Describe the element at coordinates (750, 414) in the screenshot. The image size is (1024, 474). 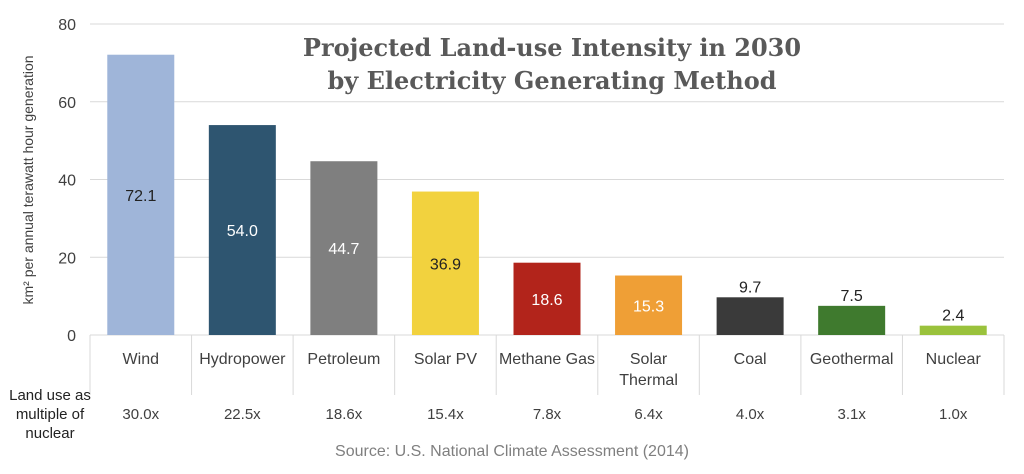
I see `multiple-of-nuclear-value: 4.0x` at that location.